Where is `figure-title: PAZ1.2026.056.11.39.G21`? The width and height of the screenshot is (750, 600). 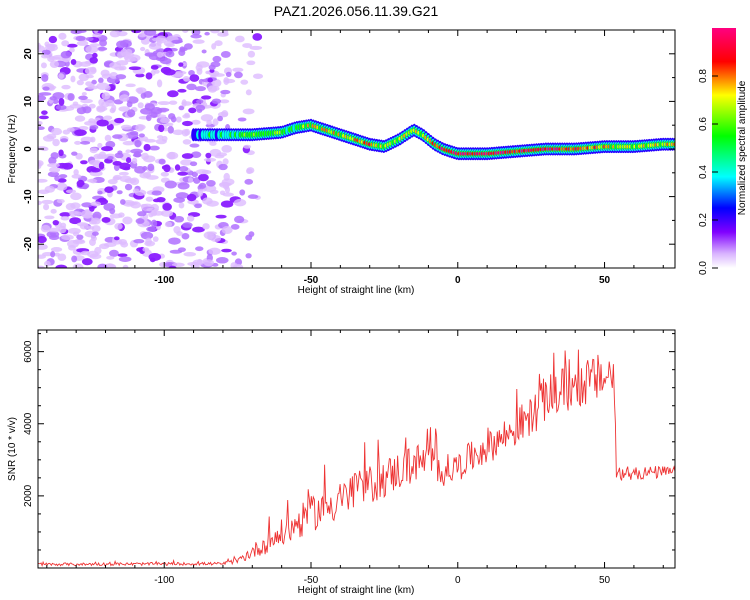
figure-title: PAZ1.2026.056.11.39.G21 is located at coordinates (356, 11).